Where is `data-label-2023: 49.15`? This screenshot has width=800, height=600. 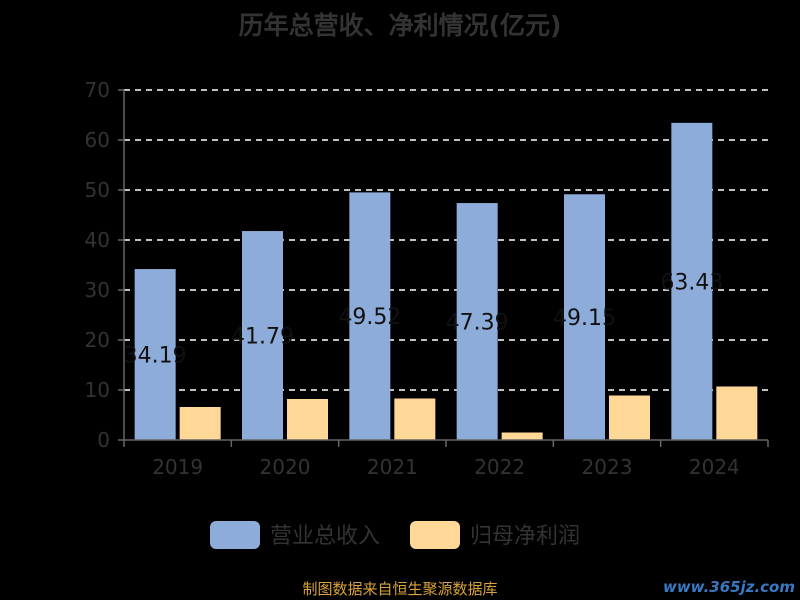 data-label-2023: 49.15 is located at coordinates (584, 318).